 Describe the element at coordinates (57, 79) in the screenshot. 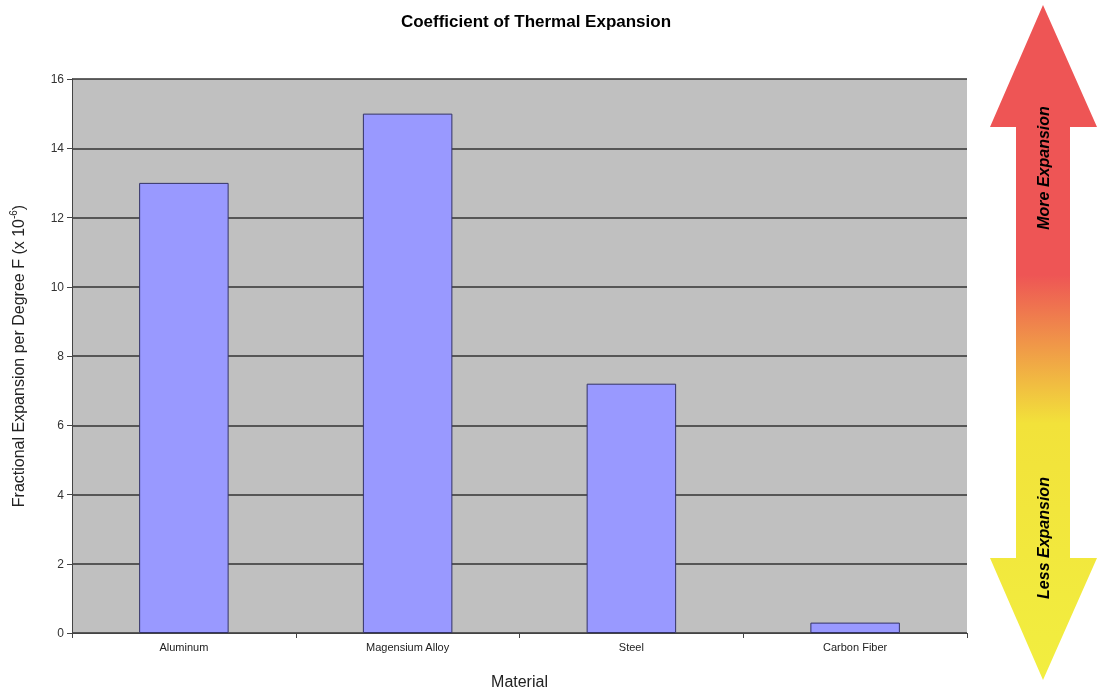

I see `y-tick-label: 16` at that location.